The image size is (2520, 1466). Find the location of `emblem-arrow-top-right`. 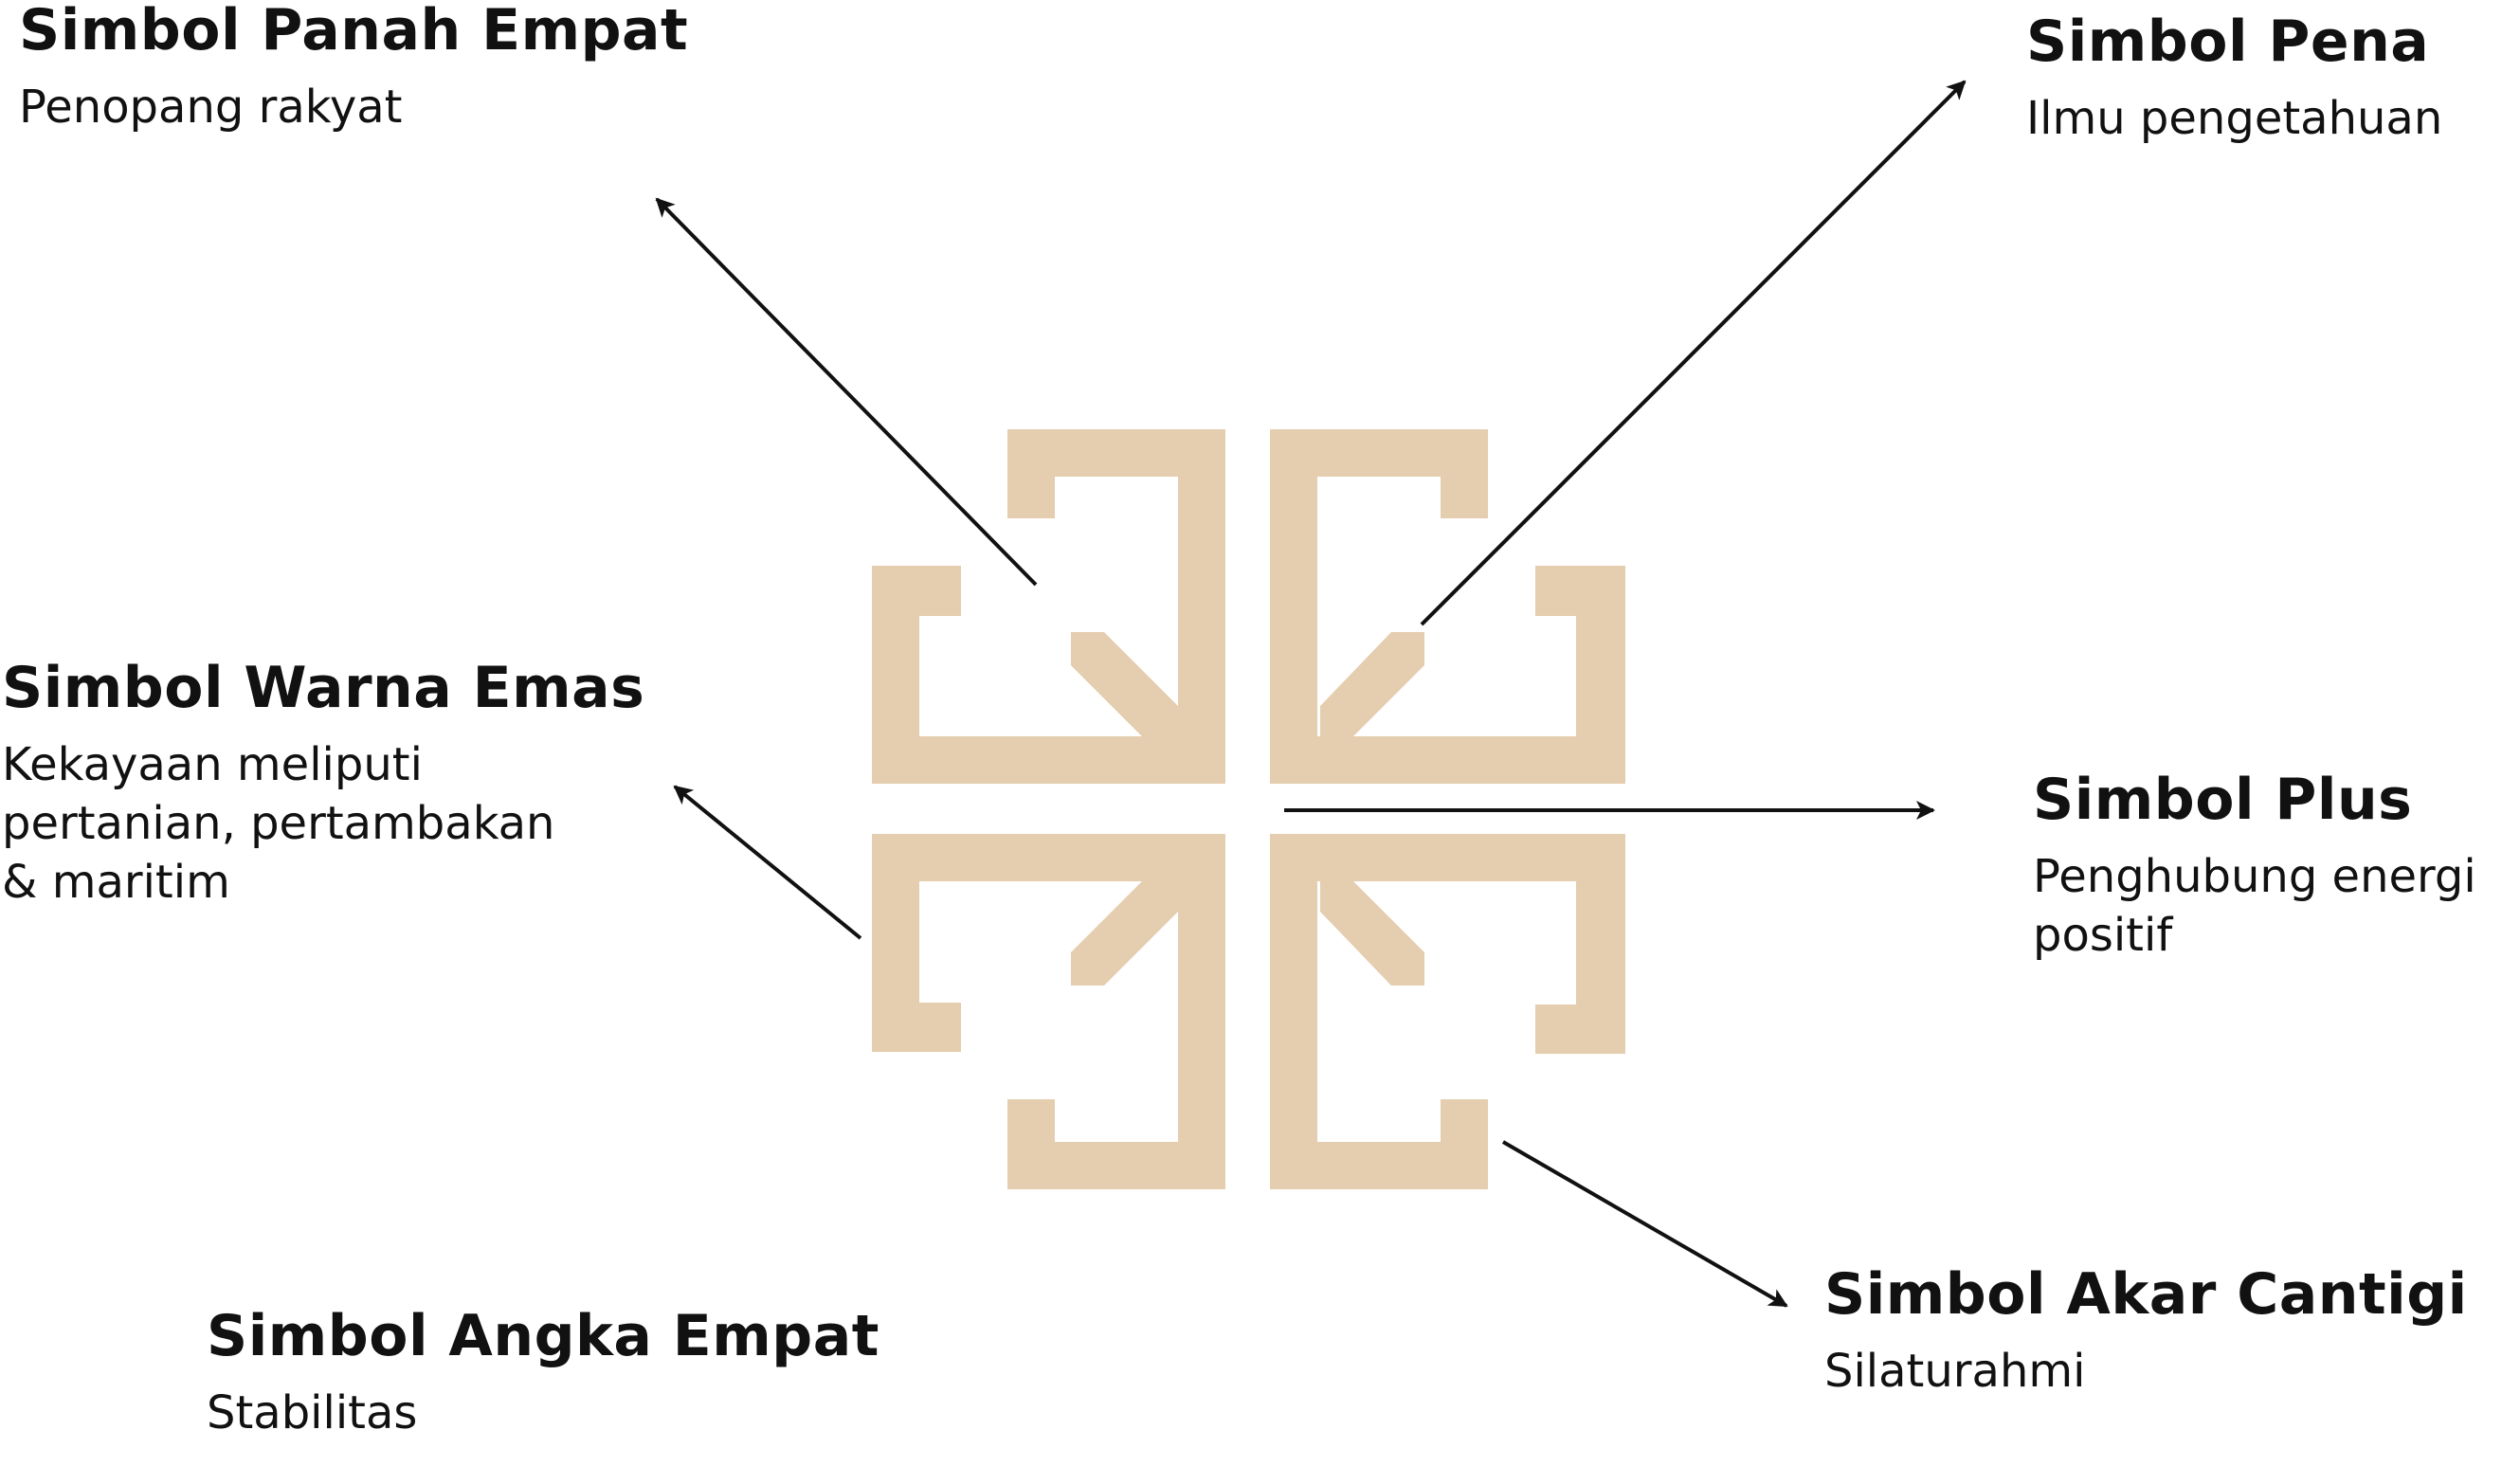

emblem-arrow-top-right is located at coordinates (1372, 684).